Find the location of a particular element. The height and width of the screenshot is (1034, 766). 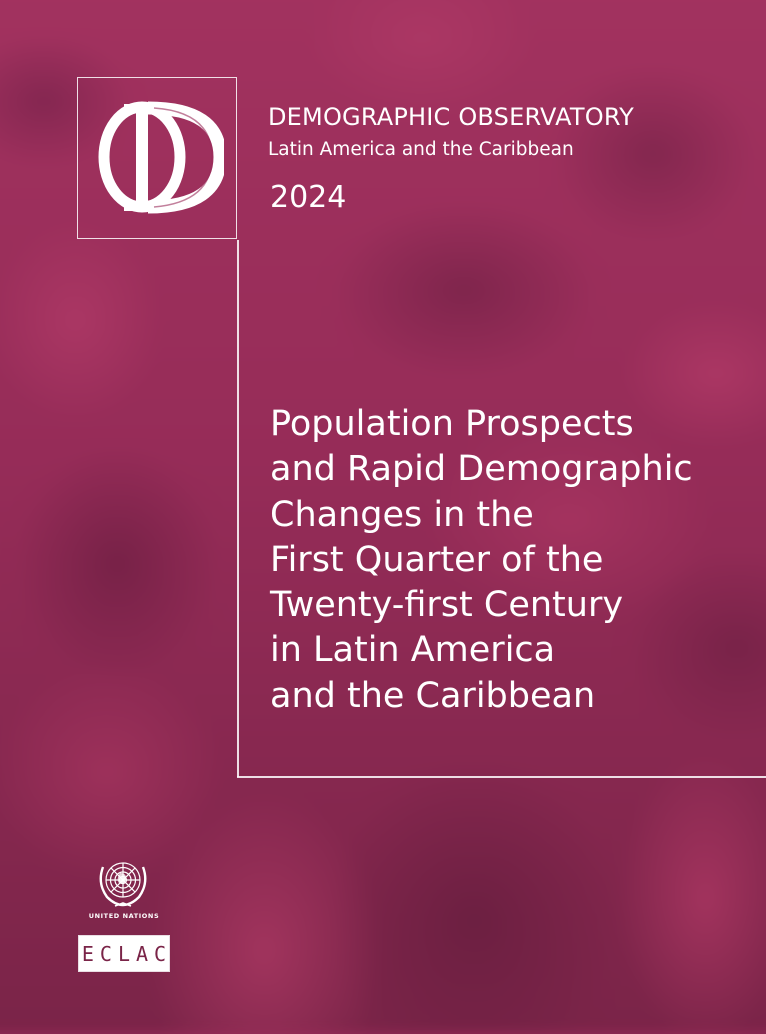

series-title: DEMOGRAPHIC OBSERVATORY is located at coordinates (451, 117).